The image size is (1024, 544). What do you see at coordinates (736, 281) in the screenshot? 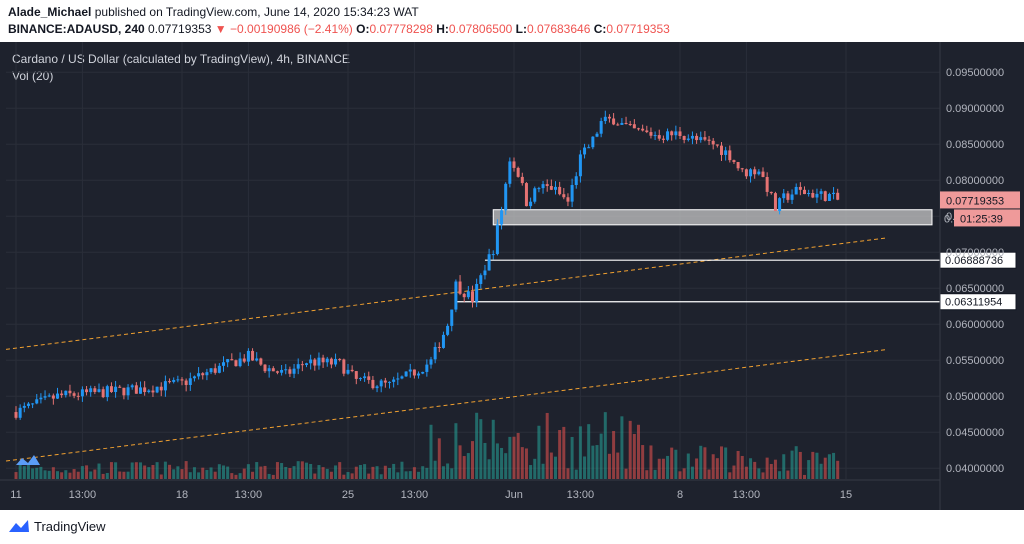
I see `horizontal-levels: 0.06888736 0.06311954` at bounding box center [736, 281].